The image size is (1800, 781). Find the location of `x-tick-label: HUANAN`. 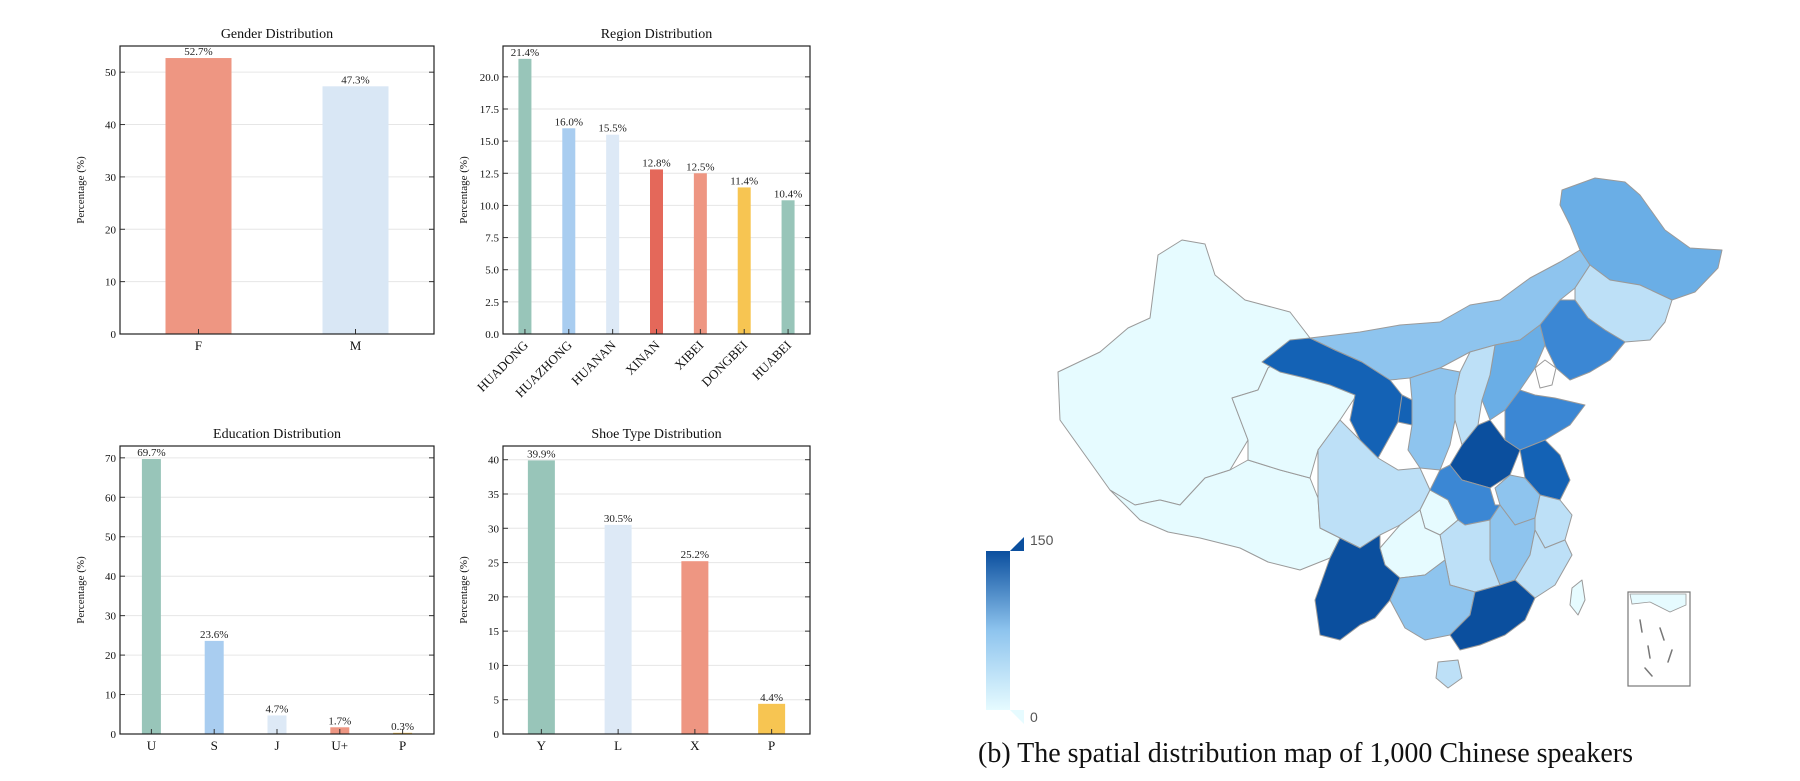

x-tick-label: HUANAN is located at coordinates (593, 362).